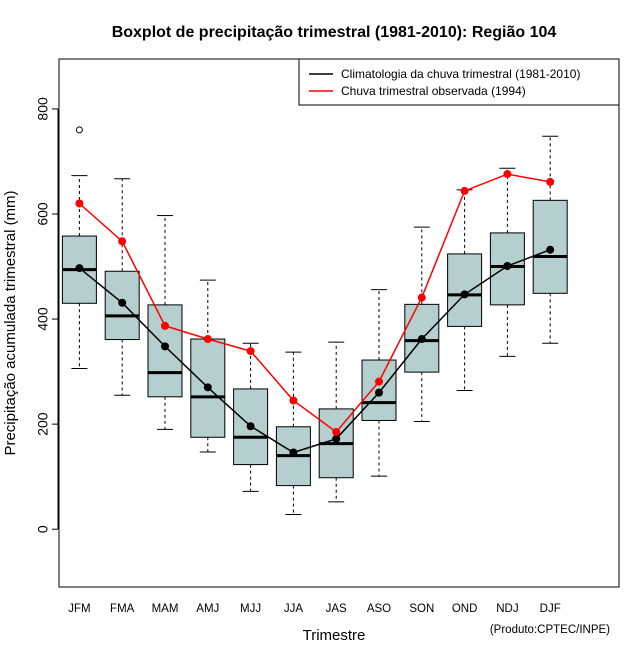 This screenshot has width=640, height=660. I want to click on y-tick-label: 800, so click(43, 109).